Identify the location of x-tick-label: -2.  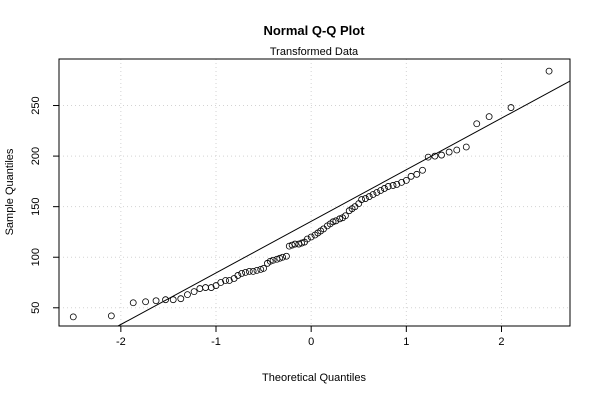
(121, 342).